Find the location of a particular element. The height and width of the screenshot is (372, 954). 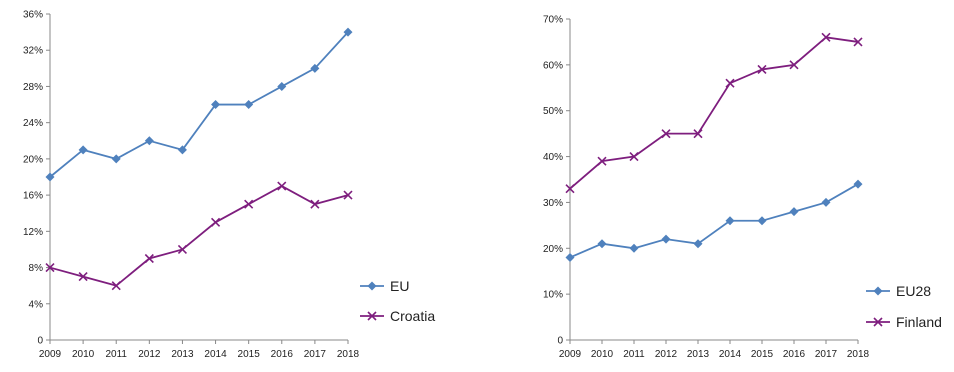

legend-label: EU is located at coordinates (399, 286).